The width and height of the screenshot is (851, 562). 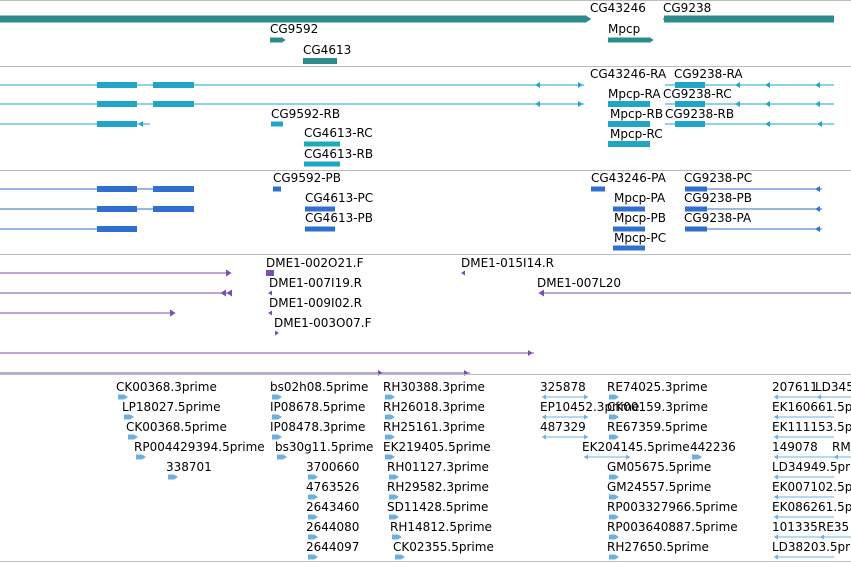 I want to click on feature-label: CK02355.5prime, so click(x=443, y=547).